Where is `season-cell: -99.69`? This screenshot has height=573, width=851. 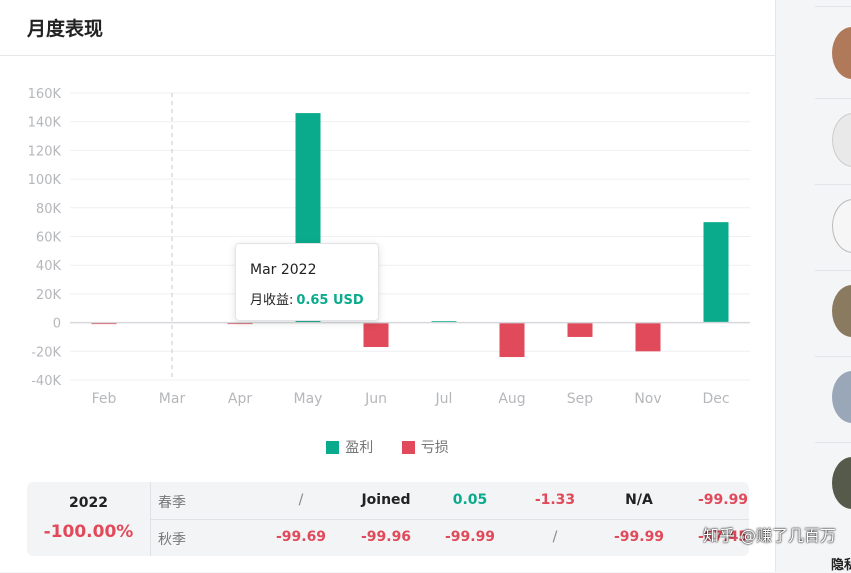 season-cell: -99.69 is located at coordinates (301, 537).